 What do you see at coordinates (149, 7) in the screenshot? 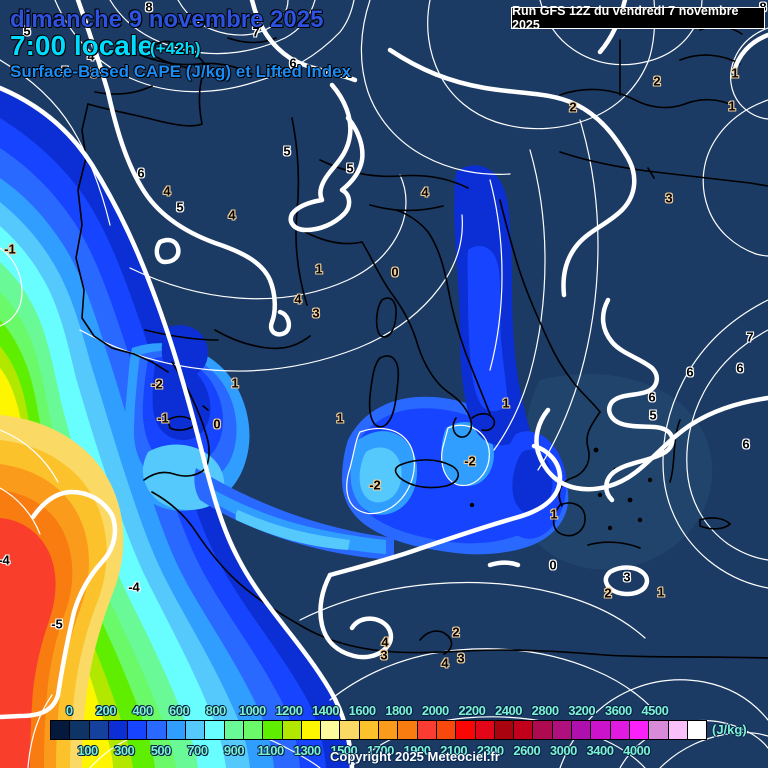
I see `map-contour-label: 8` at bounding box center [149, 7].